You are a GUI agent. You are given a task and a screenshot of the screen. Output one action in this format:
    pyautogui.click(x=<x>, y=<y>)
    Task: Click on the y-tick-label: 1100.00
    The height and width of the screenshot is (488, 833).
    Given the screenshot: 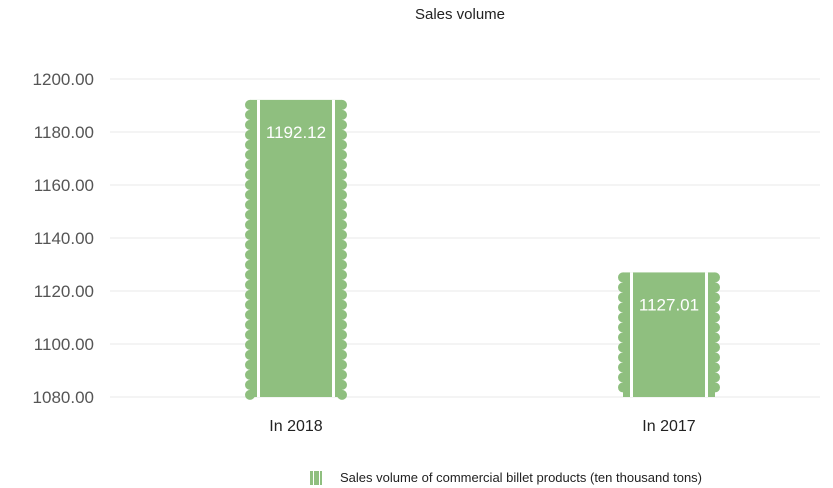 What is the action you would take?
    pyautogui.click(x=64, y=344)
    